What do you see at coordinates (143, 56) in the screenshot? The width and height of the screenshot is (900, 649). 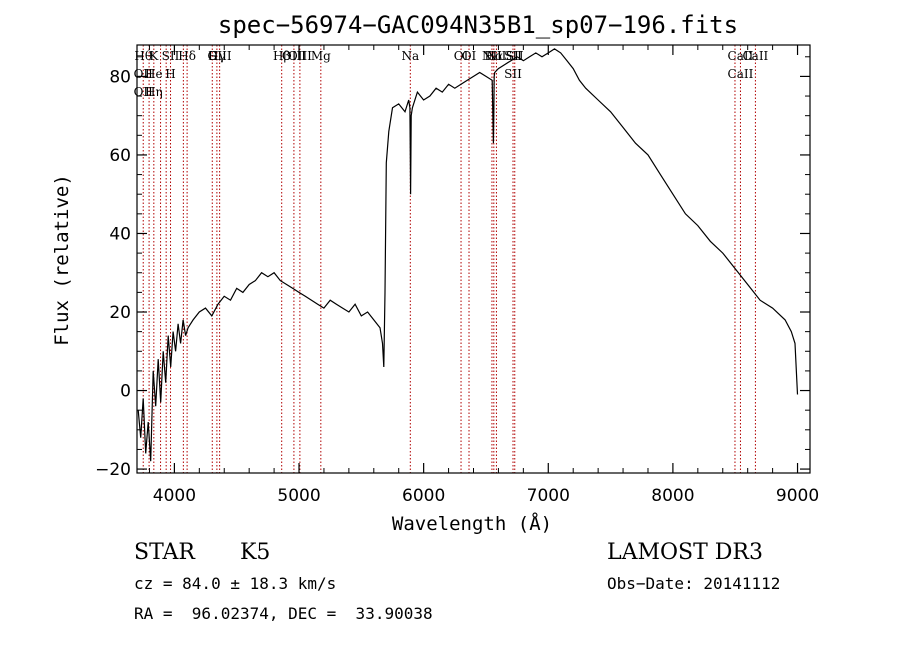 I see `line-label: Hθ` at bounding box center [143, 56].